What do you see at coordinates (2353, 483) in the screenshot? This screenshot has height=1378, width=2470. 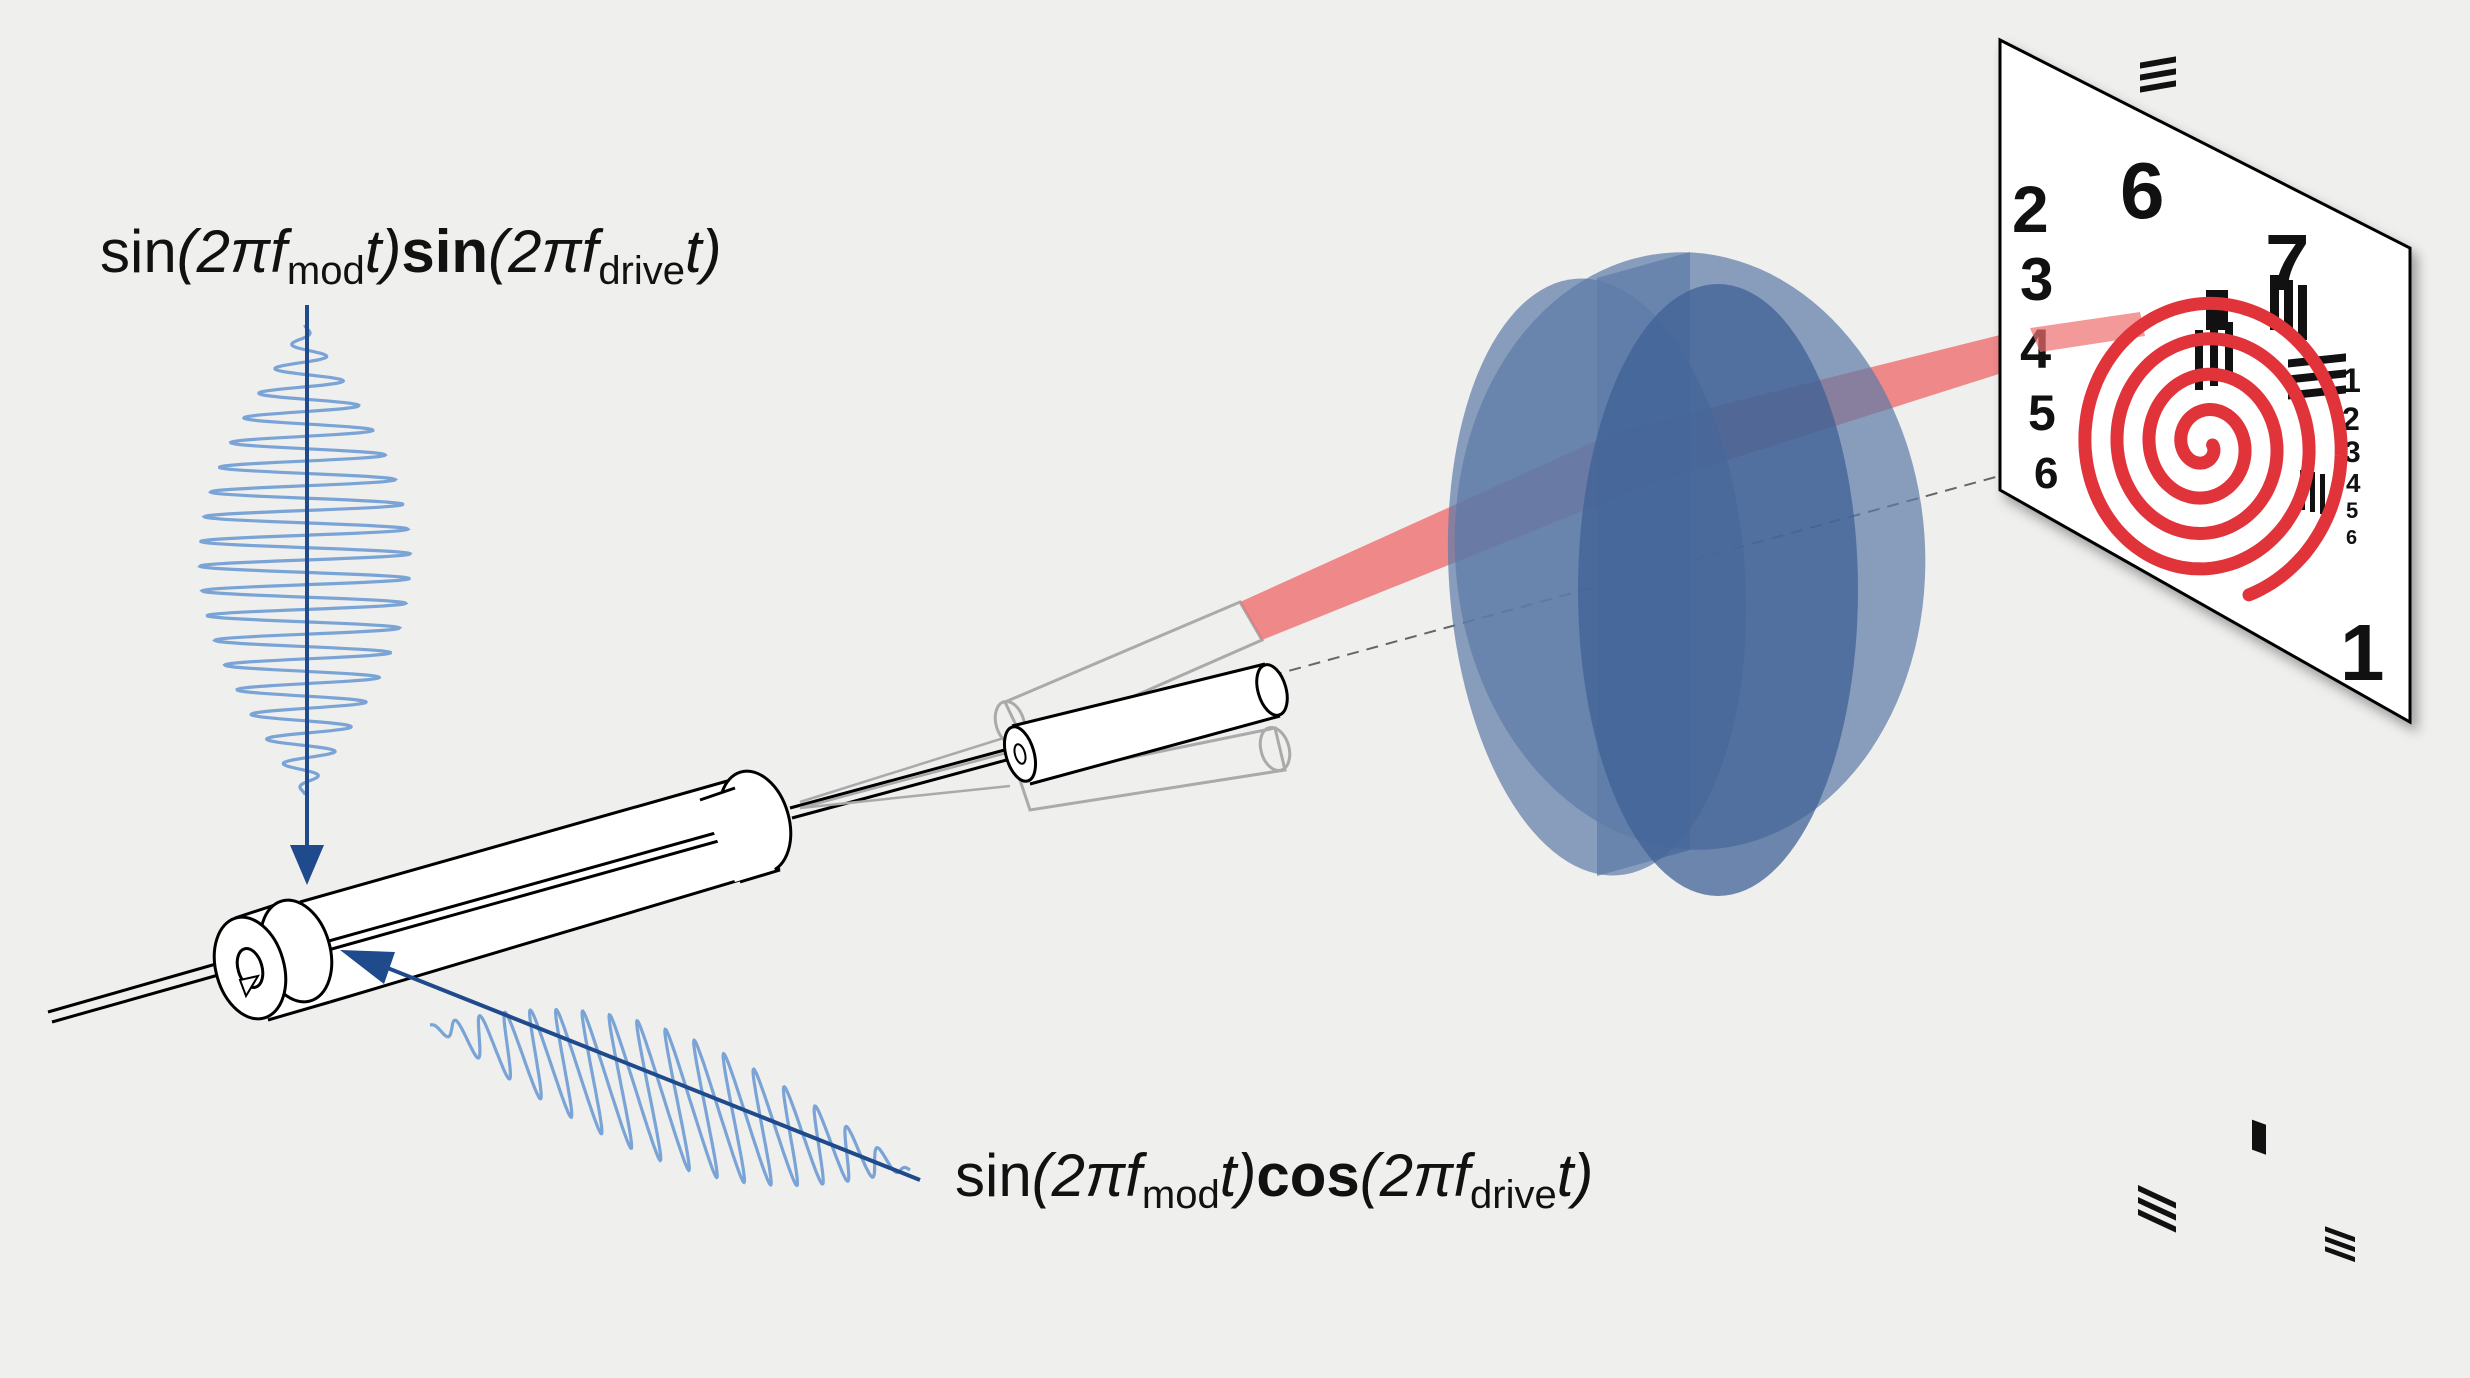 I see `element-label: 4` at bounding box center [2353, 483].